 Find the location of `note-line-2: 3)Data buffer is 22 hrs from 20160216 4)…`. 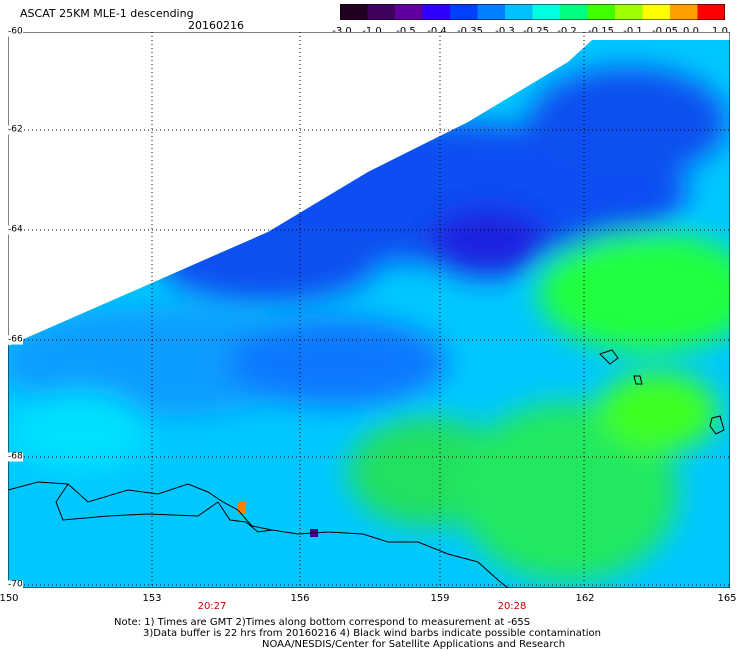

note-line-2: 3)Data buffer is 22 hrs from 20160216 4)… is located at coordinates (372, 633).